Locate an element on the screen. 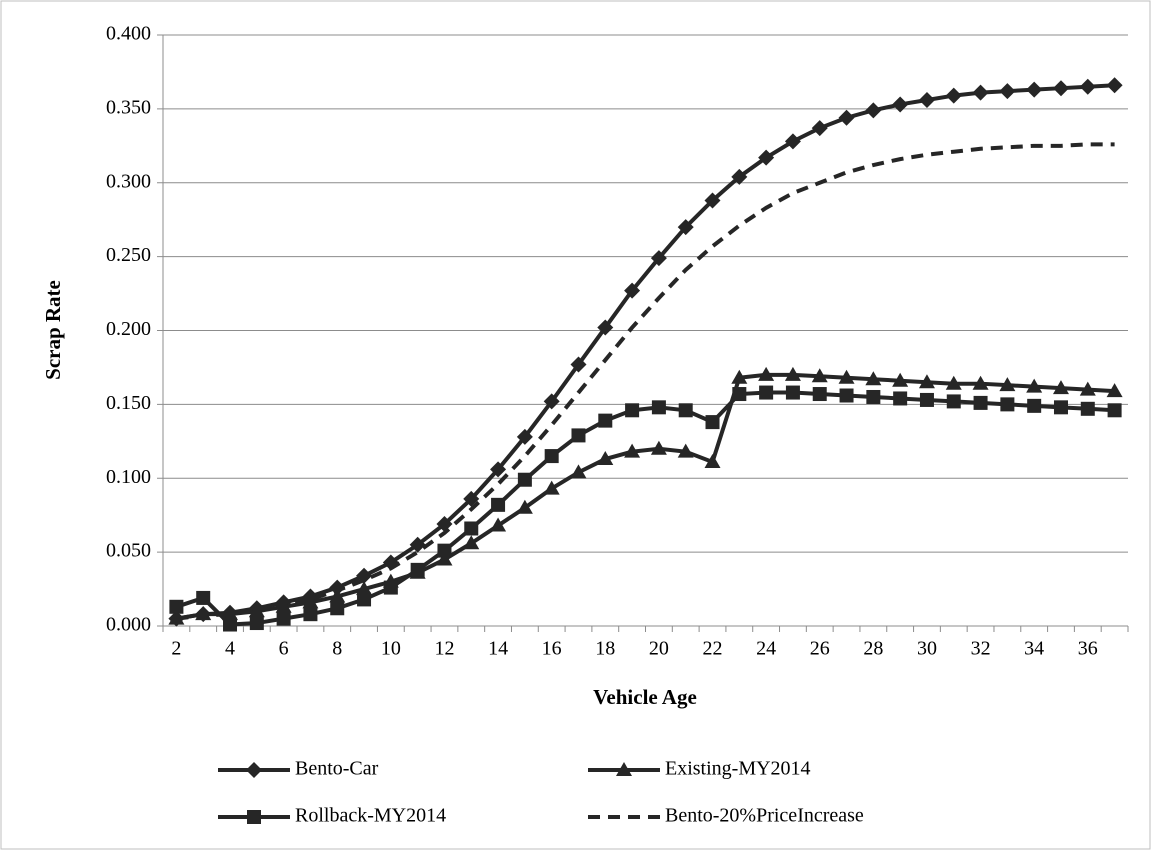  x-tick-label: 22 is located at coordinates (713, 649).